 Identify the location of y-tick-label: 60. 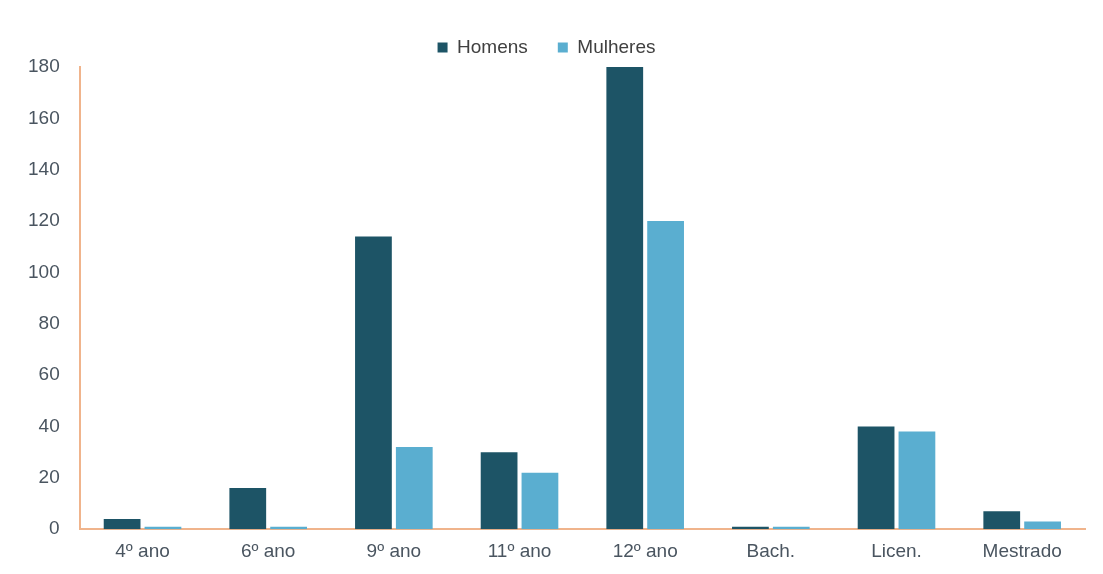
(49, 374).